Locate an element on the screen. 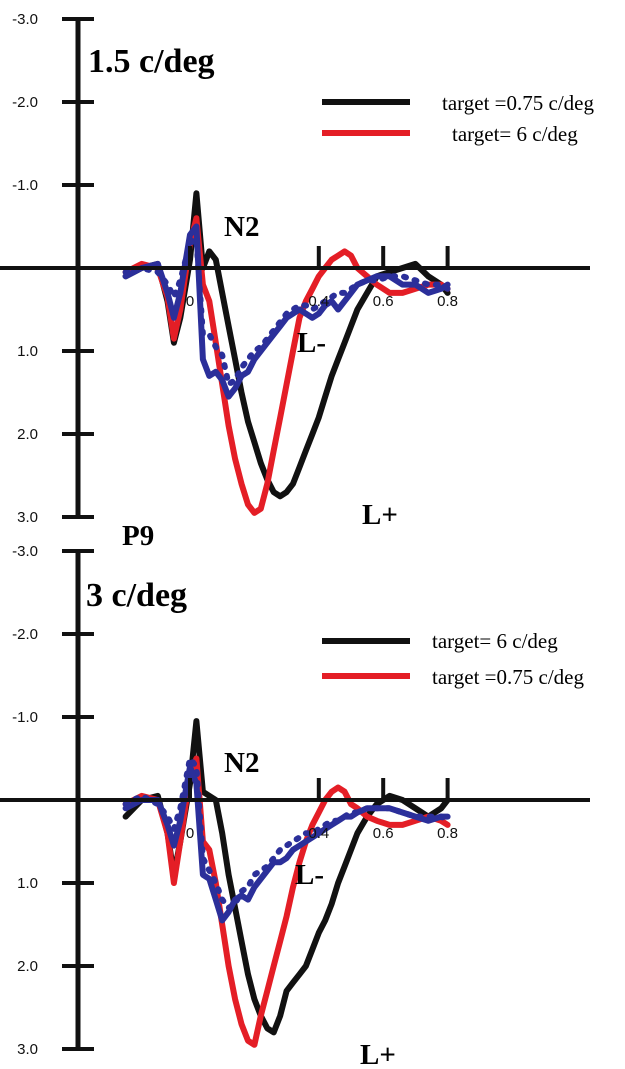 Image resolution: width=625 pixels, height=1069 pixels. legend-label-red: target= 6 c/deg is located at coordinates (515, 134).